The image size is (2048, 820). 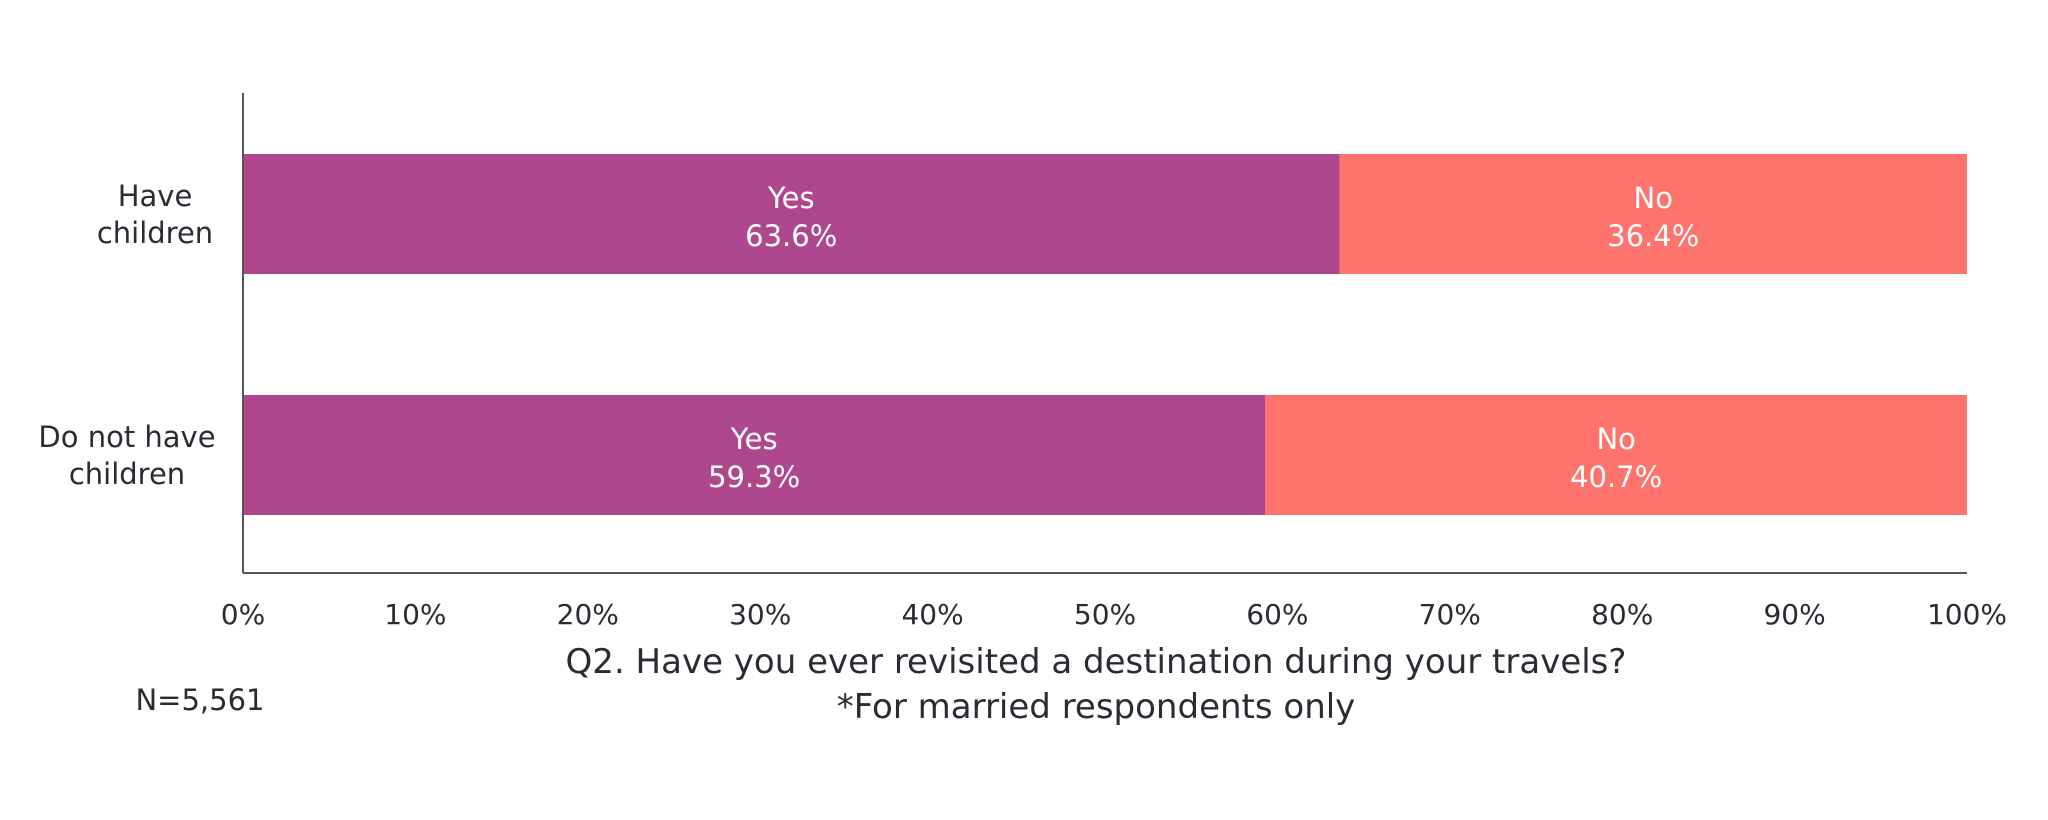 I want to click on x-tick-label: 0%, so click(x=243, y=614).